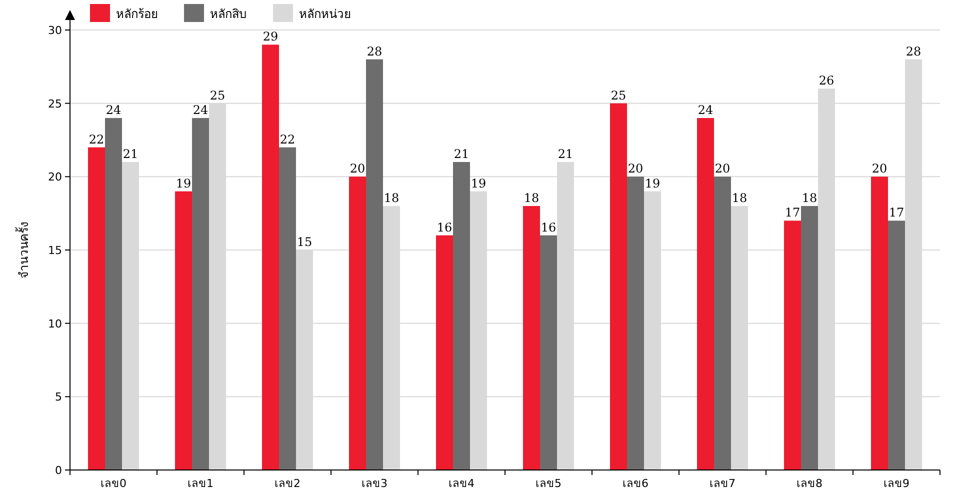 The image size is (960, 500). What do you see at coordinates (23, 250) in the screenshot?
I see `y-axis-title: จำนวนครั้ง` at bounding box center [23, 250].